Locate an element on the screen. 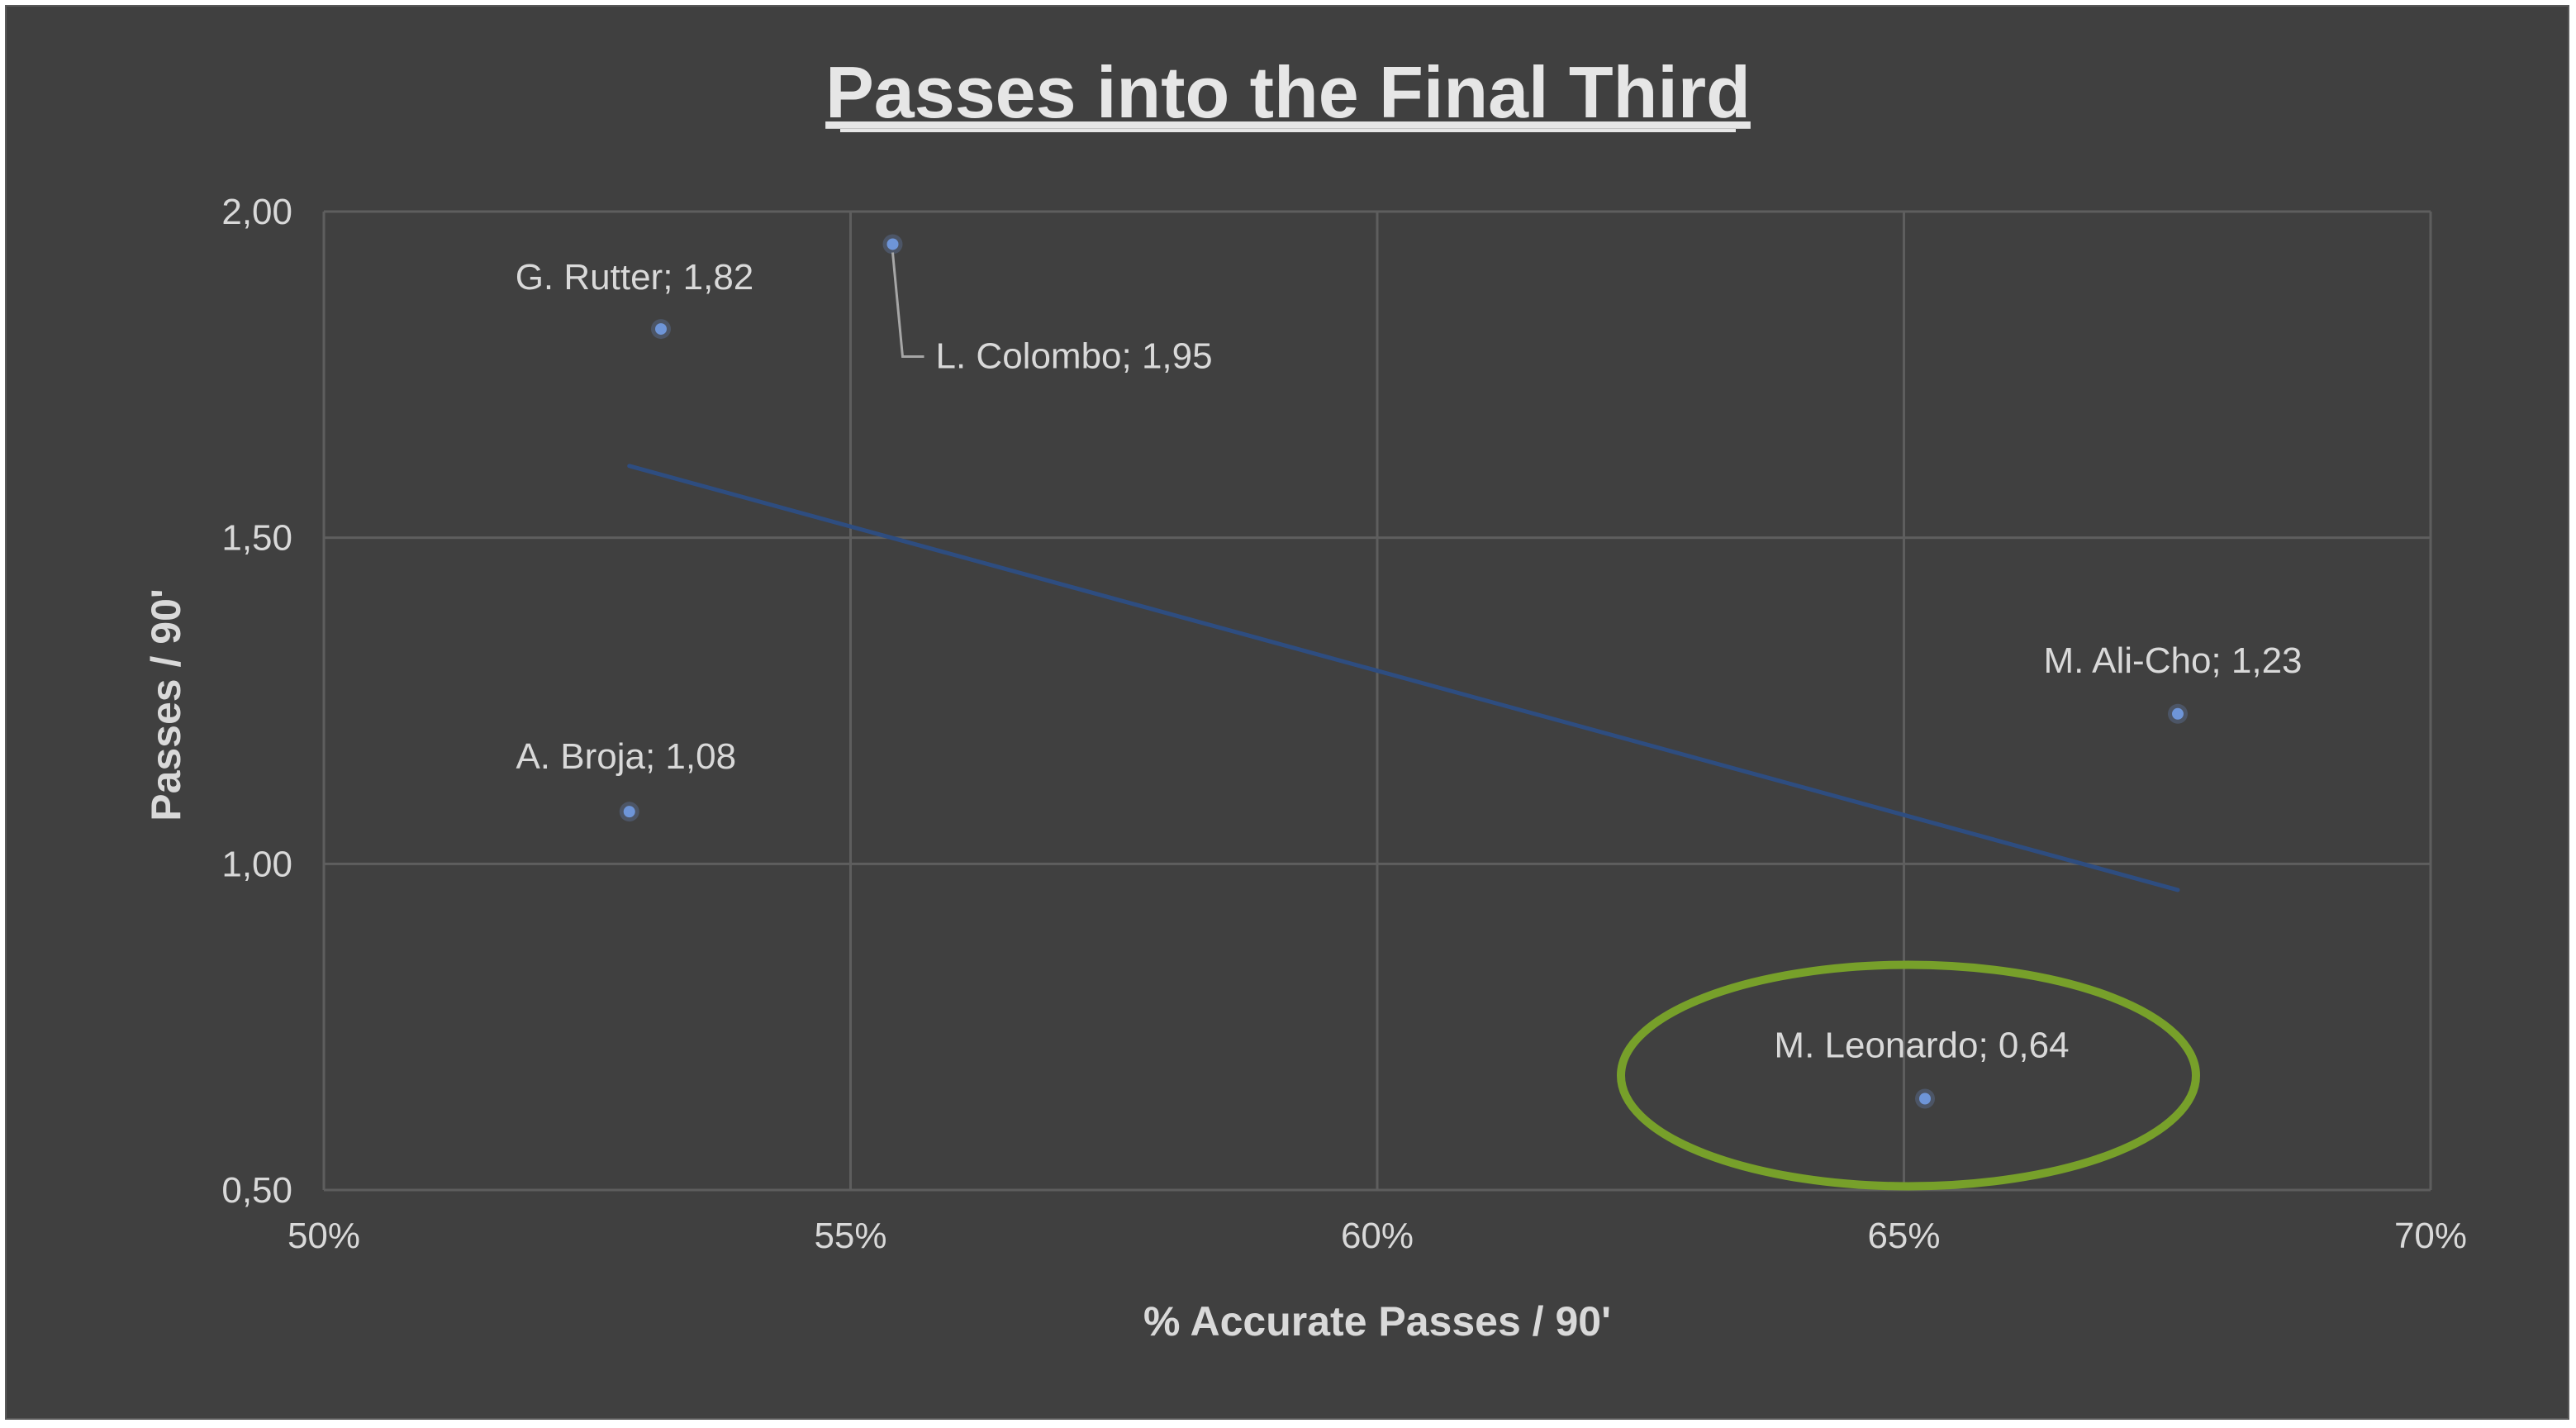 The height and width of the screenshot is (1428, 2576). y-tick-label: 1,50 is located at coordinates (256, 538).